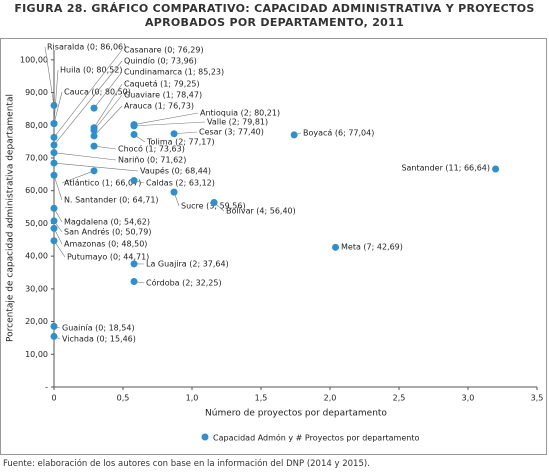  I want to click on x-tick-label: 2,0, so click(330, 398).